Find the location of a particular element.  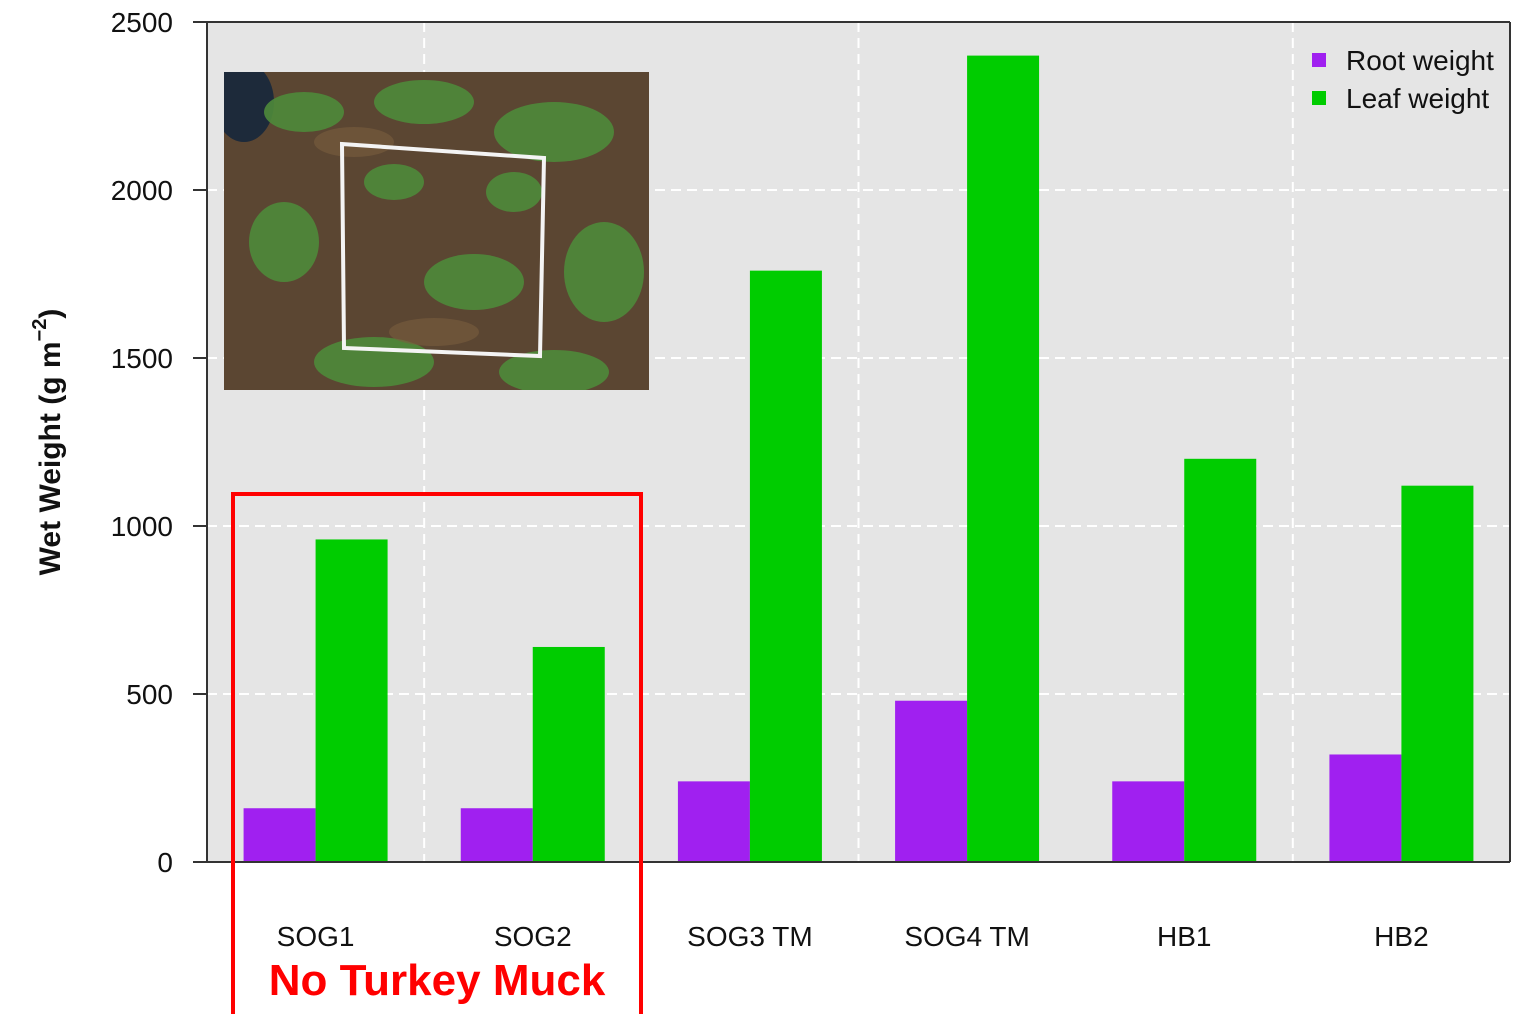

field-photo-inset is located at coordinates (436, 231).